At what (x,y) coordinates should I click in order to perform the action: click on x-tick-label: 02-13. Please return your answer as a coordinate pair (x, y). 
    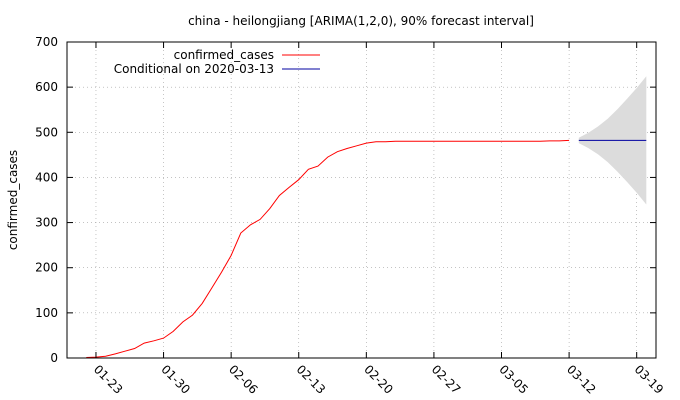
    Looking at the image, I should click on (311, 379).